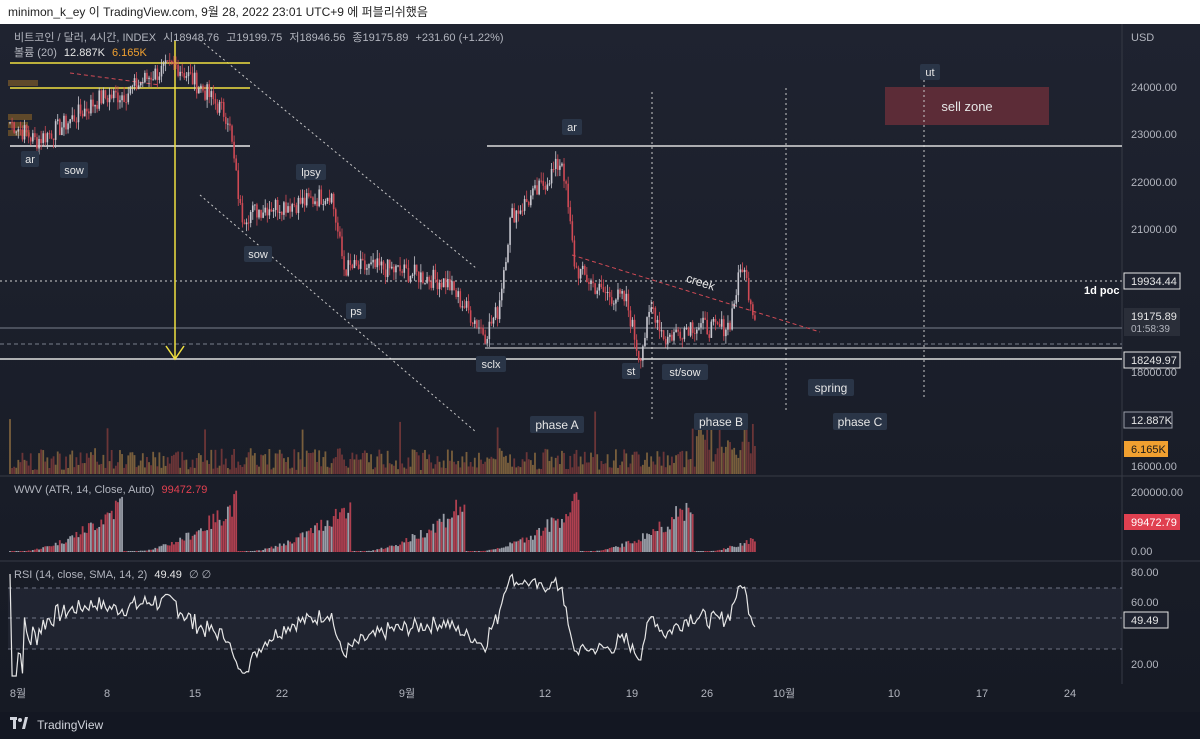  What do you see at coordinates (112, 575) in the screenshot?
I see `rsi-legend: RSI (14, close, SMA, 14, 2) 49.49 ∅ ∅` at bounding box center [112, 575].